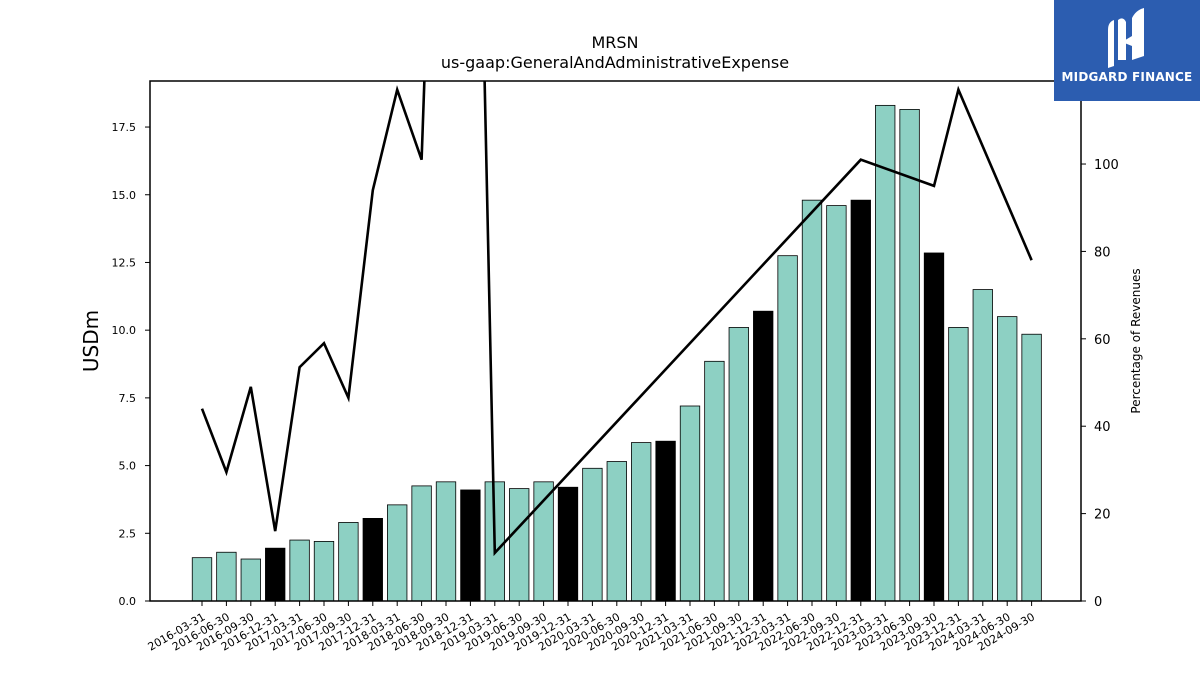 Image resolution: width=1200 pixels, height=675 pixels. What do you see at coordinates (124, 195) in the screenshot?
I see `y-tick-label: 15.0` at bounding box center [124, 195].